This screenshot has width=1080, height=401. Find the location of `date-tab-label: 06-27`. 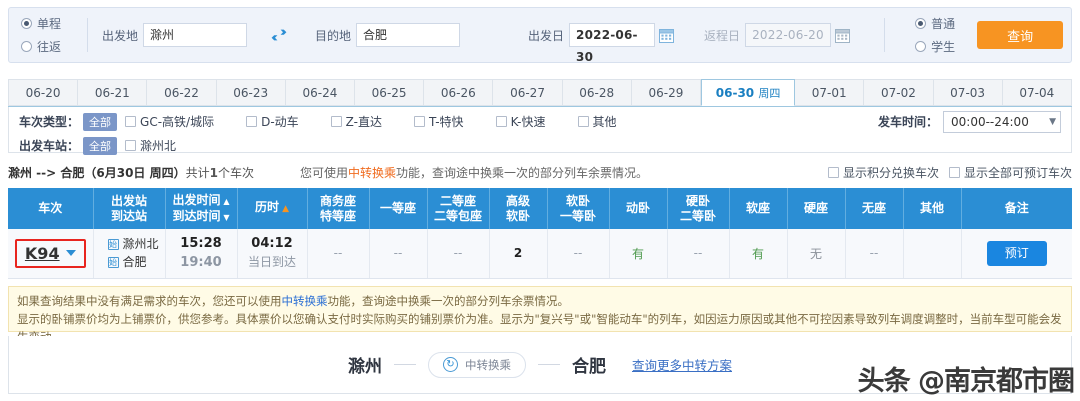

date-tab-label: 06-27 is located at coordinates (527, 93).